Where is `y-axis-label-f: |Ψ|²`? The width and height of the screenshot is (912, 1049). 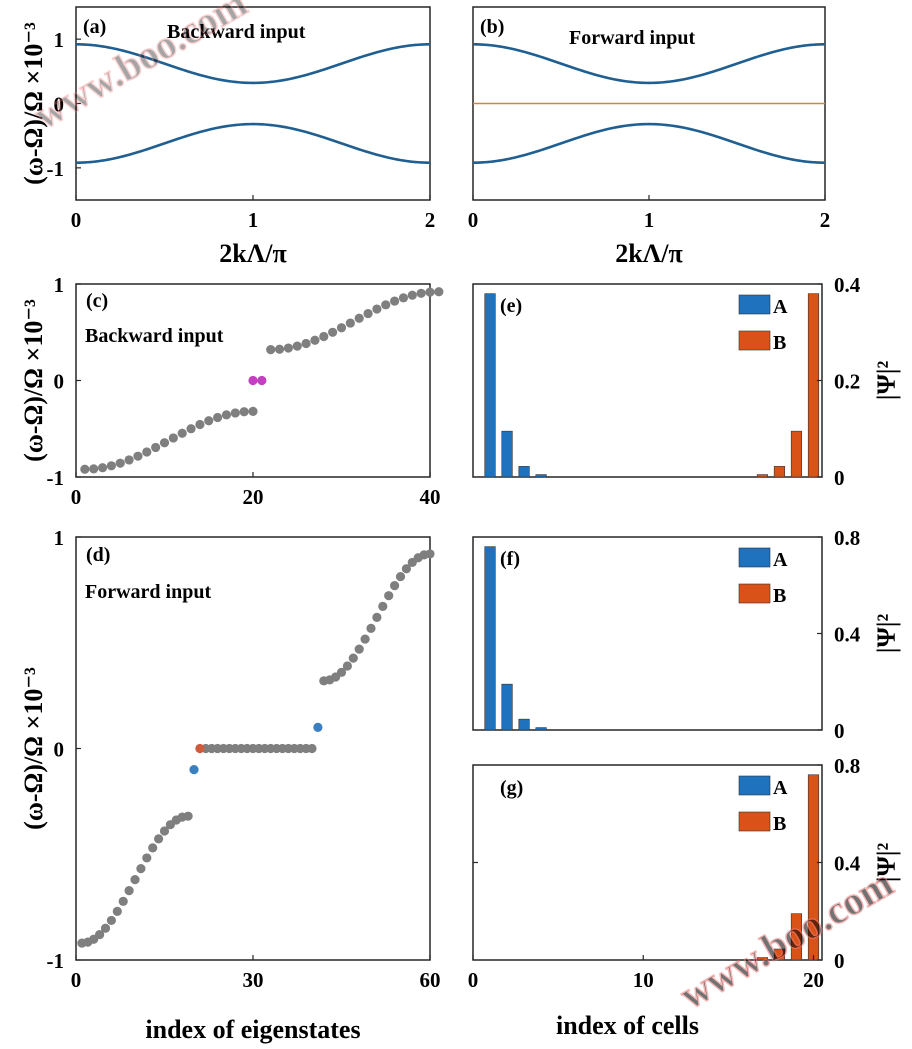
y-axis-label-f: |Ψ|² is located at coordinates (886, 634).